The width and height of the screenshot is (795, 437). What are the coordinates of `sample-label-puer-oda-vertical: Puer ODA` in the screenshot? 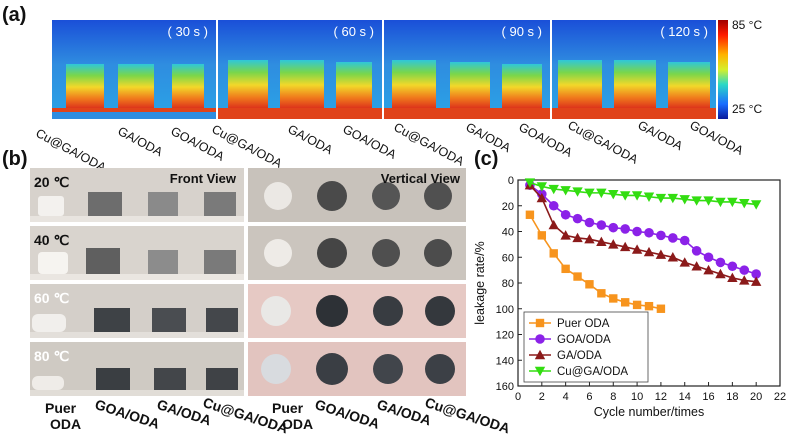 It's located at (292, 416).